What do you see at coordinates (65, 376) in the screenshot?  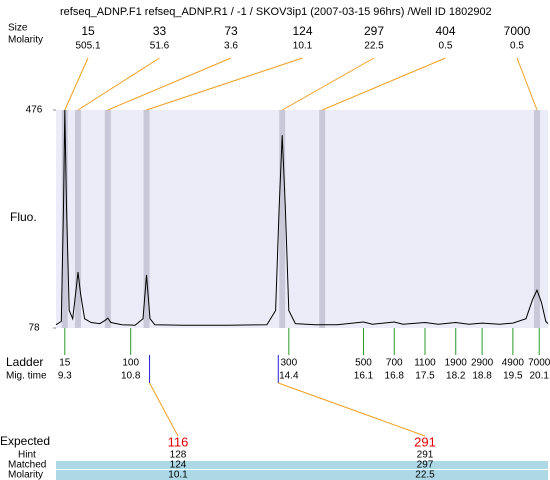 I see `ladder-time: 9.3` at bounding box center [65, 376].